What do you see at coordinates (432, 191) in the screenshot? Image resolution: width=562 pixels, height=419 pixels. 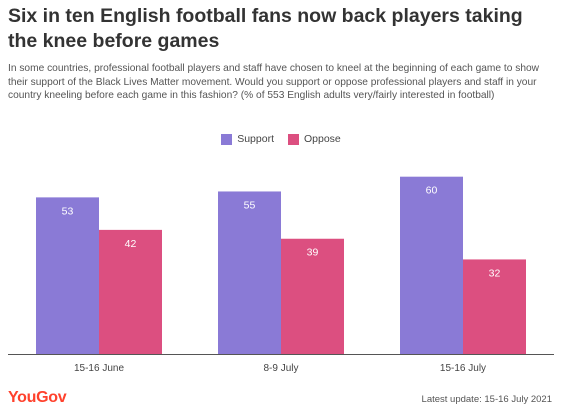 I see `data-label-support-3: 60` at bounding box center [432, 191].